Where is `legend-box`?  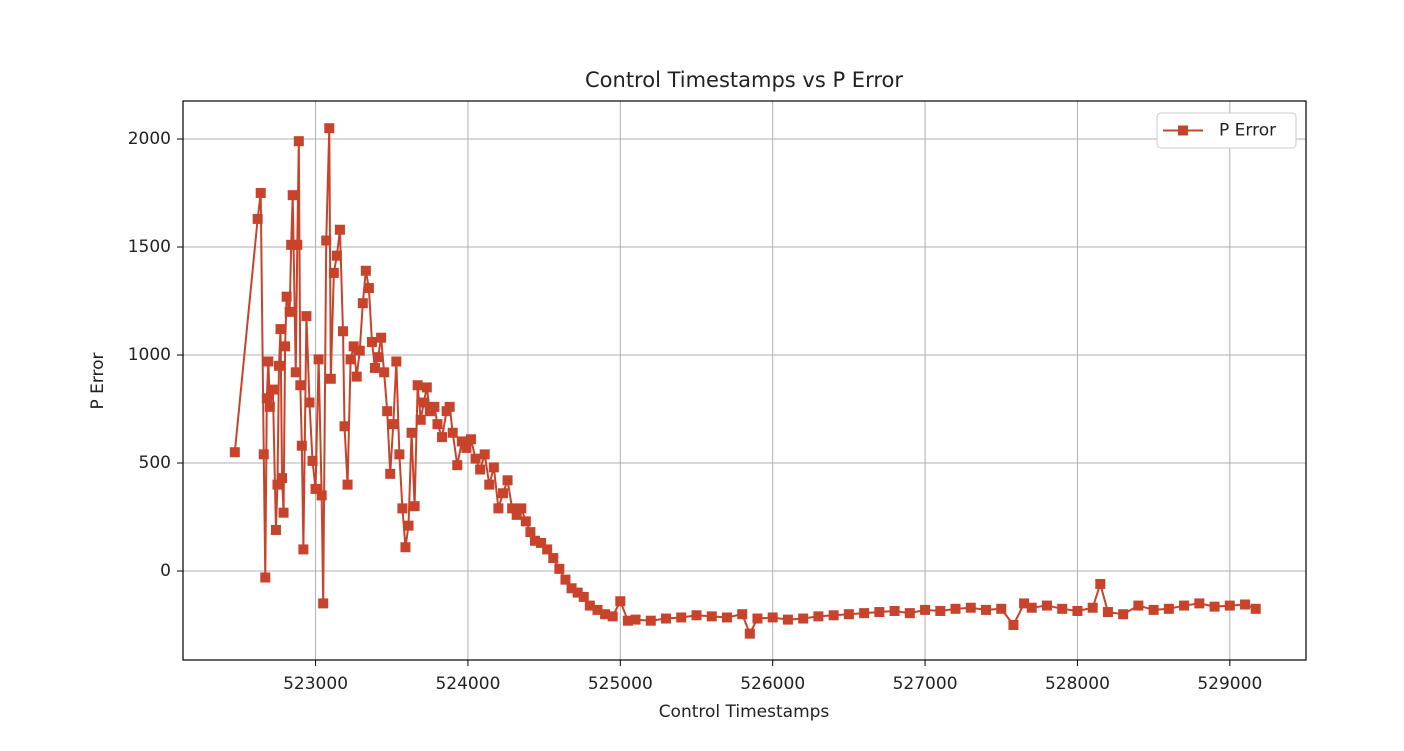
legend-box is located at coordinates (1226, 130).